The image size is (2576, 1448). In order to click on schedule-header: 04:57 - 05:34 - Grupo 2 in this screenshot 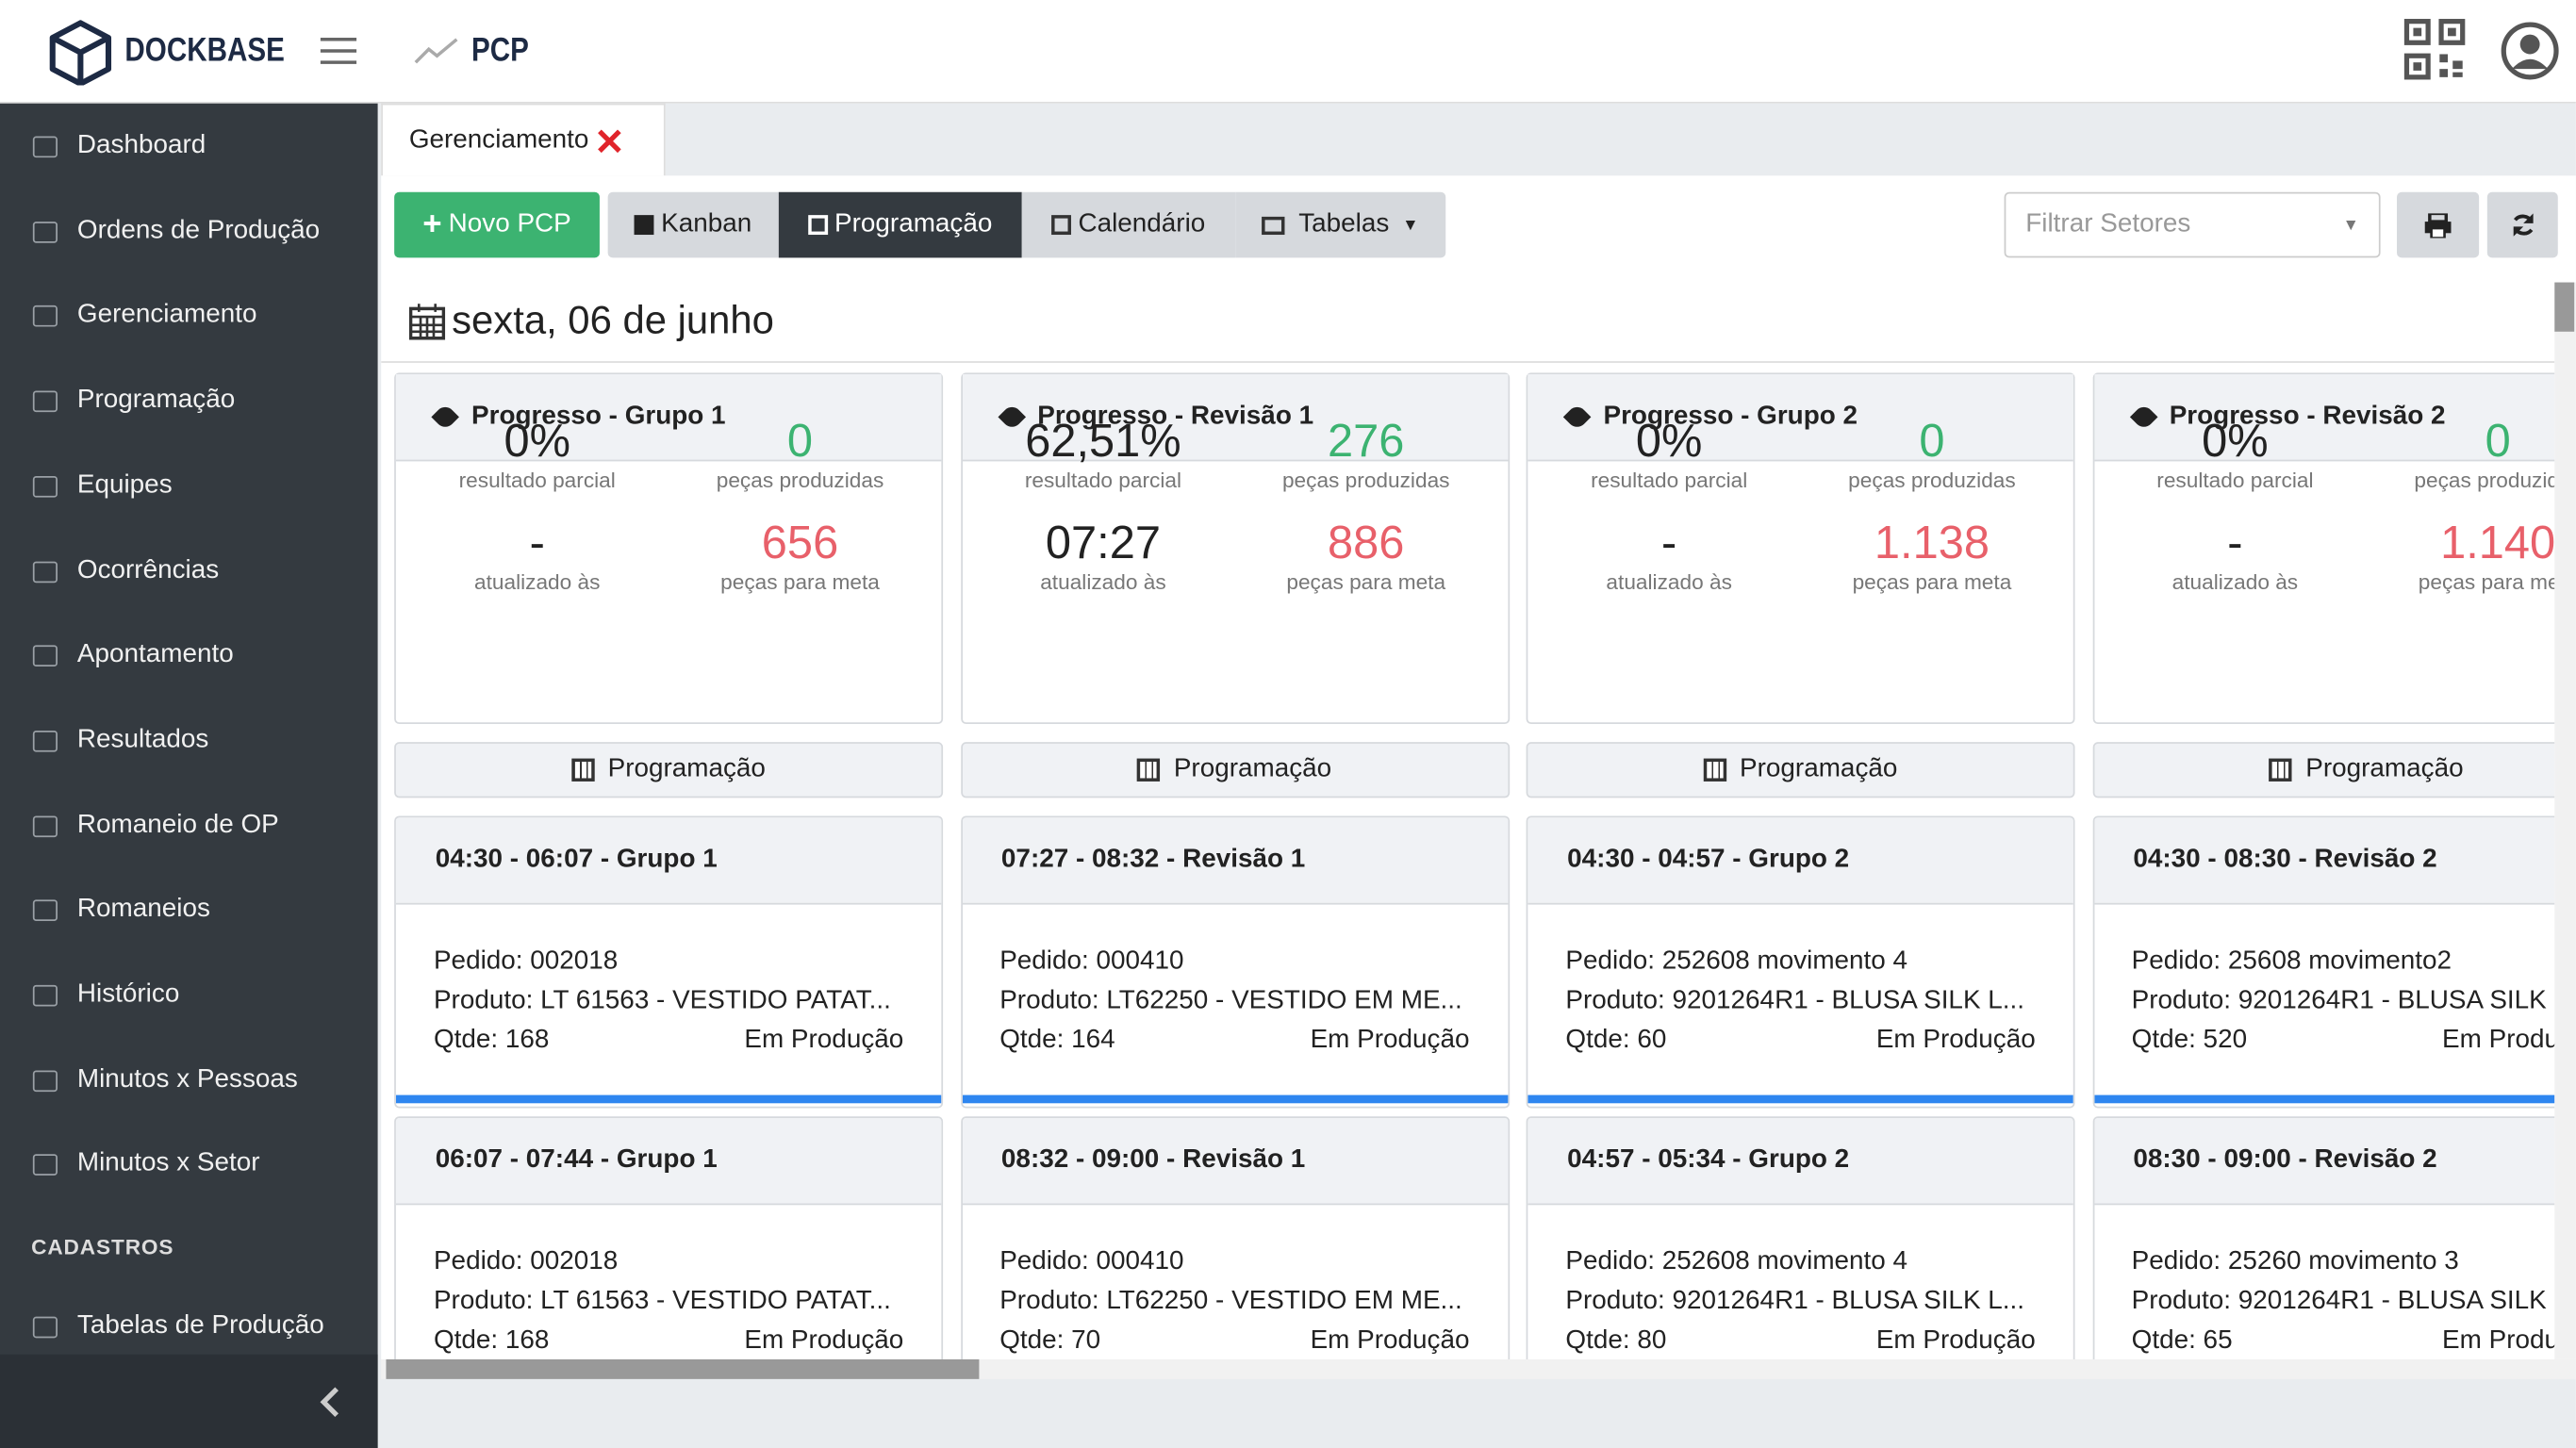, I will do `click(1800, 1161)`.